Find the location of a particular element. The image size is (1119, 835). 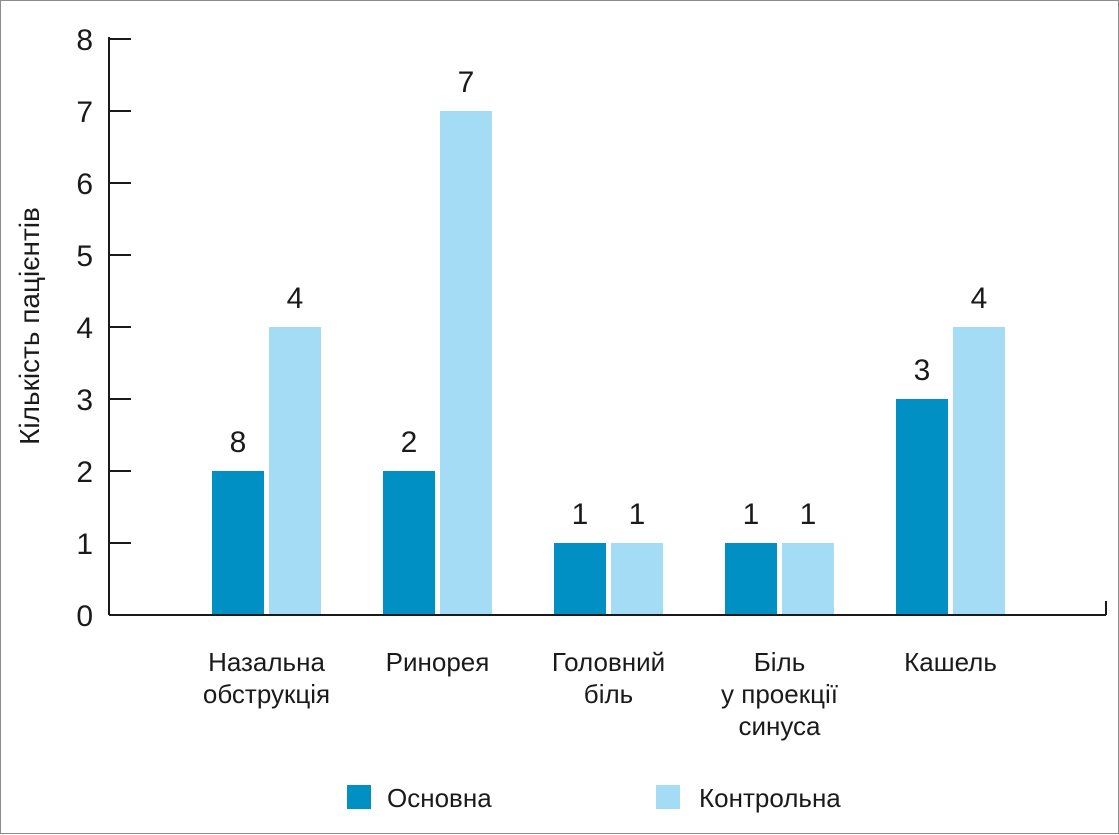

y-tick-label: 3 is located at coordinates (84, 400).